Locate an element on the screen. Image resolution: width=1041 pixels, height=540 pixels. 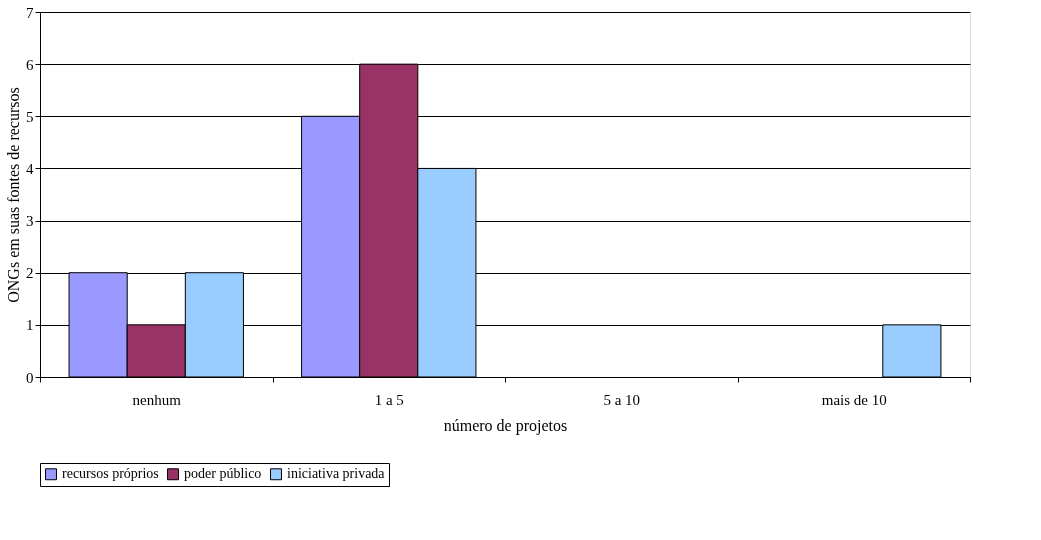
y-tick-label: 0 is located at coordinates (30, 377).